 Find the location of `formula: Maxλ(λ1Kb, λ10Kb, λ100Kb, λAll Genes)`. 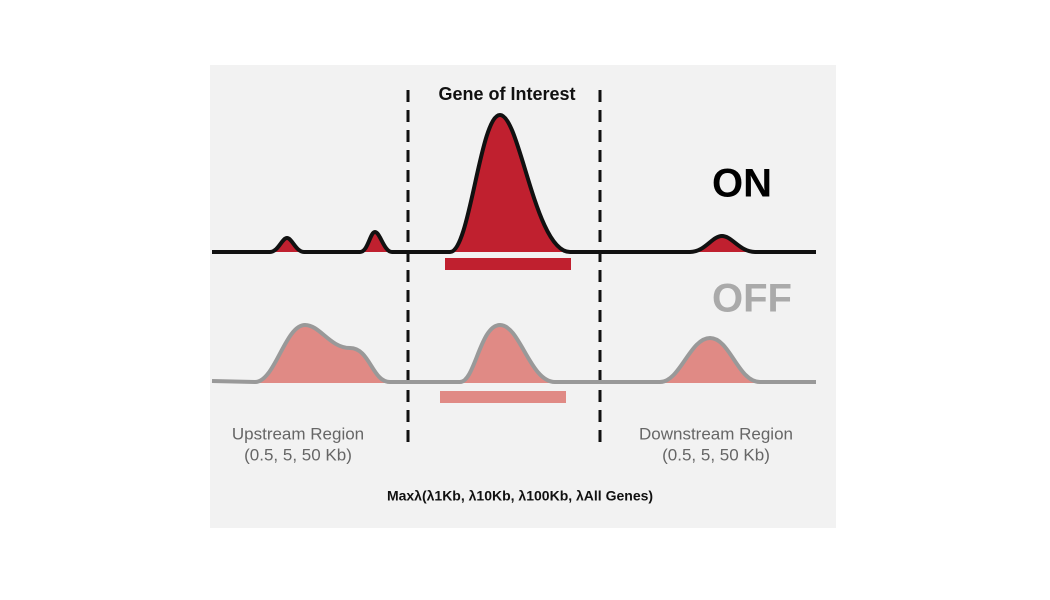

formula: Maxλ(λ1Kb, λ10Kb, λ100Kb, λAll Genes) is located at coordinates (520, 496).